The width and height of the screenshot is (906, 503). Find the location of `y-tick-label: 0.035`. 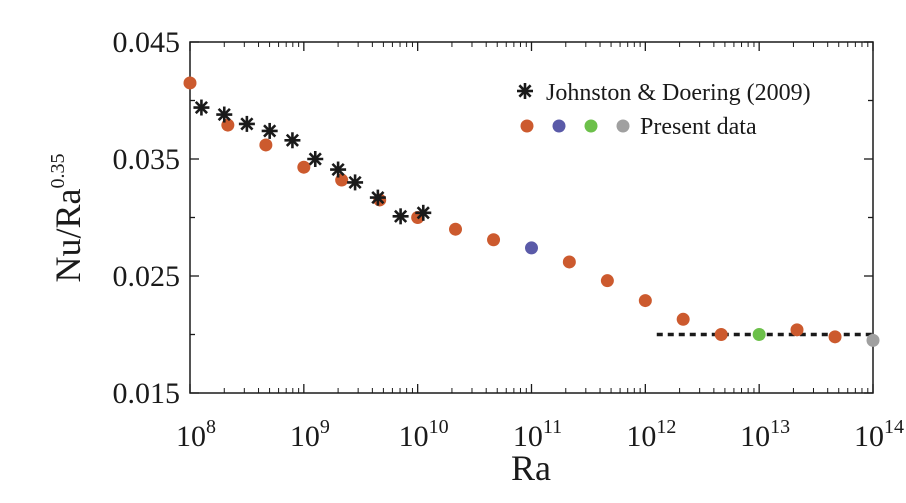

y-tick-label: 0.035 is located at coordinates (147, 159).